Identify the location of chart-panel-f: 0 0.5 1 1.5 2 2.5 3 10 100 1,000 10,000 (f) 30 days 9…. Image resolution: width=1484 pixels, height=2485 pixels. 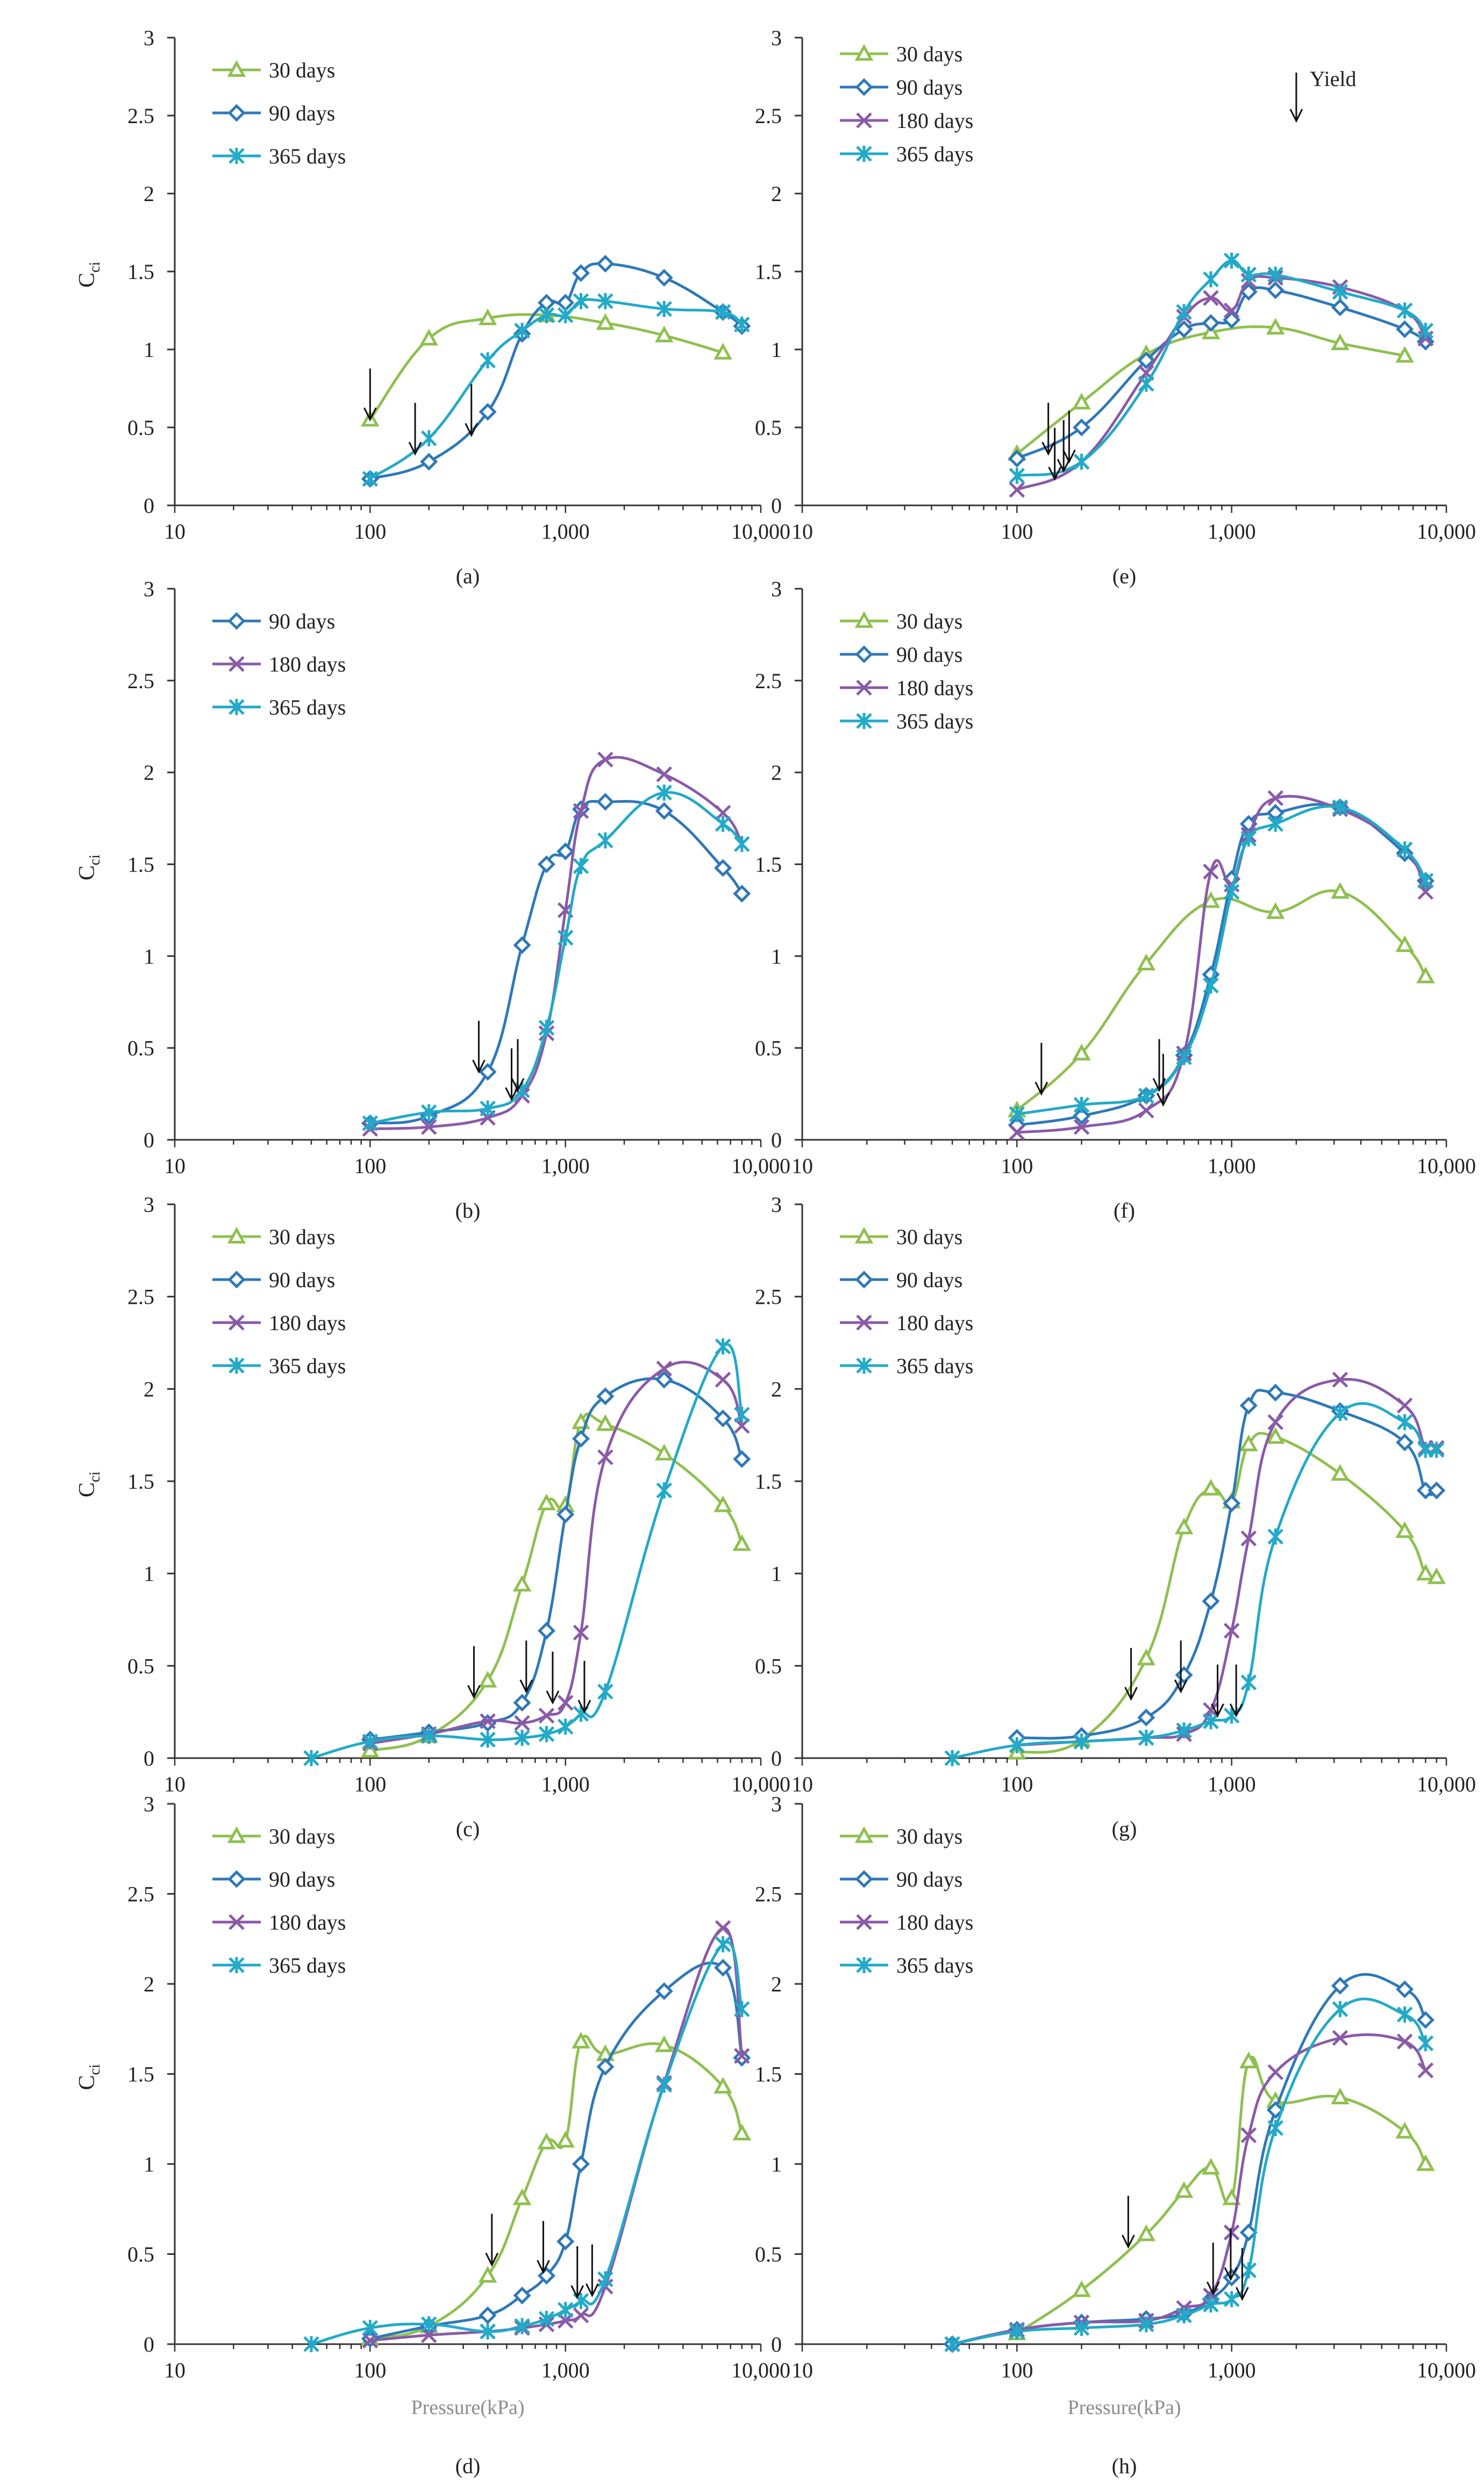
(1115, 900).